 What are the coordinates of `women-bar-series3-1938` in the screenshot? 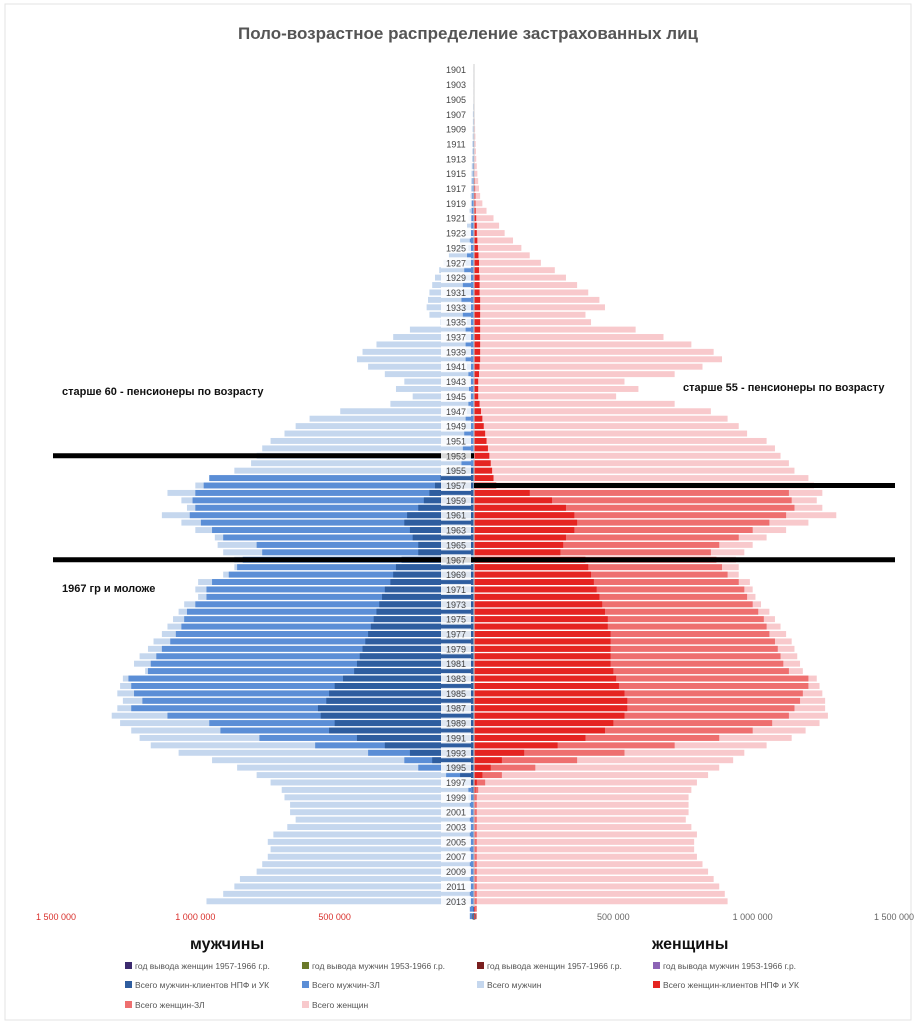 It's located at (582, 344).